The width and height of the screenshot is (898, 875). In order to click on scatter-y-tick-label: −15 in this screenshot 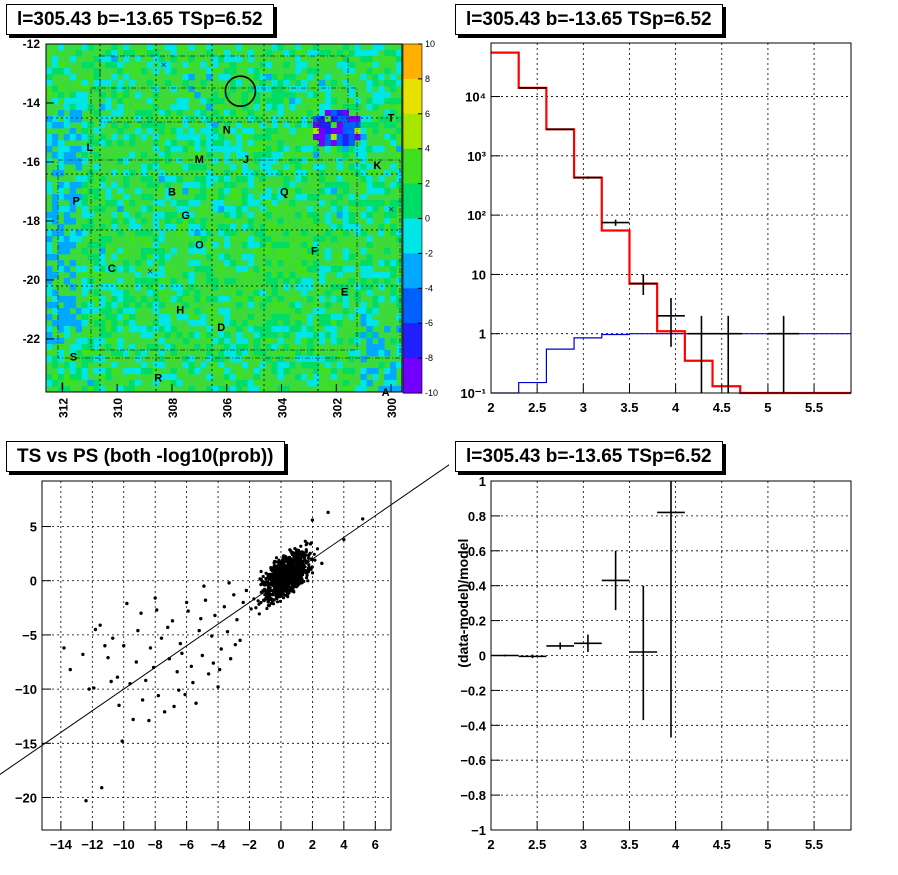, I will do `click(26, 743)`.